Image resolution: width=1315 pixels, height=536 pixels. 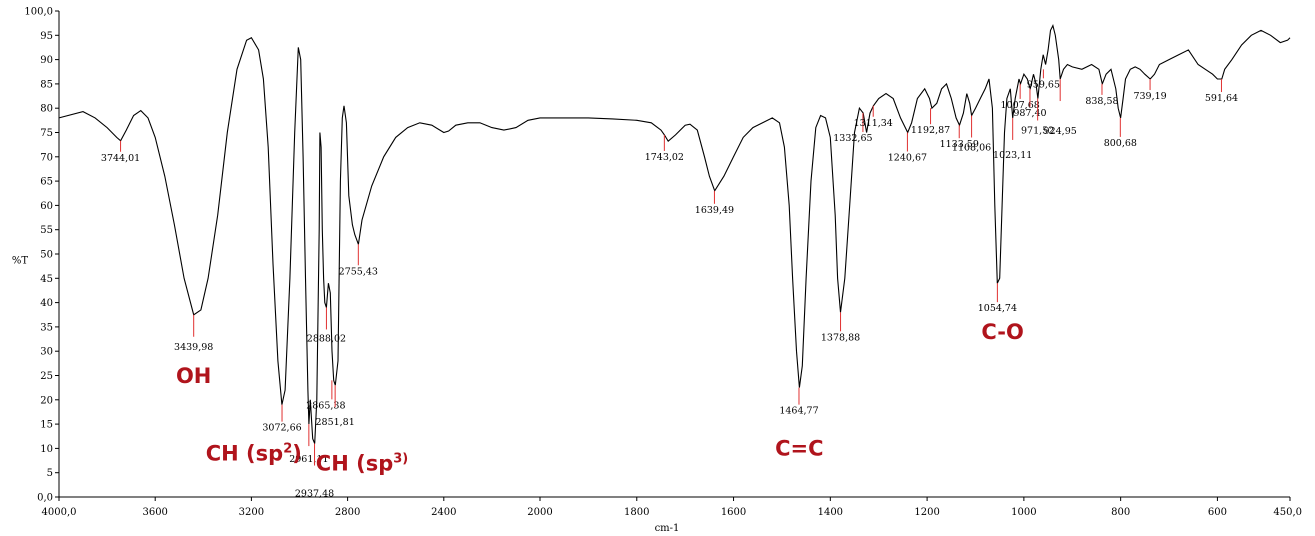 What do you see at coordinates (325, 405) in the screenshot?
I see `peak-label: 2865,38` at bounding box center [325, 405].